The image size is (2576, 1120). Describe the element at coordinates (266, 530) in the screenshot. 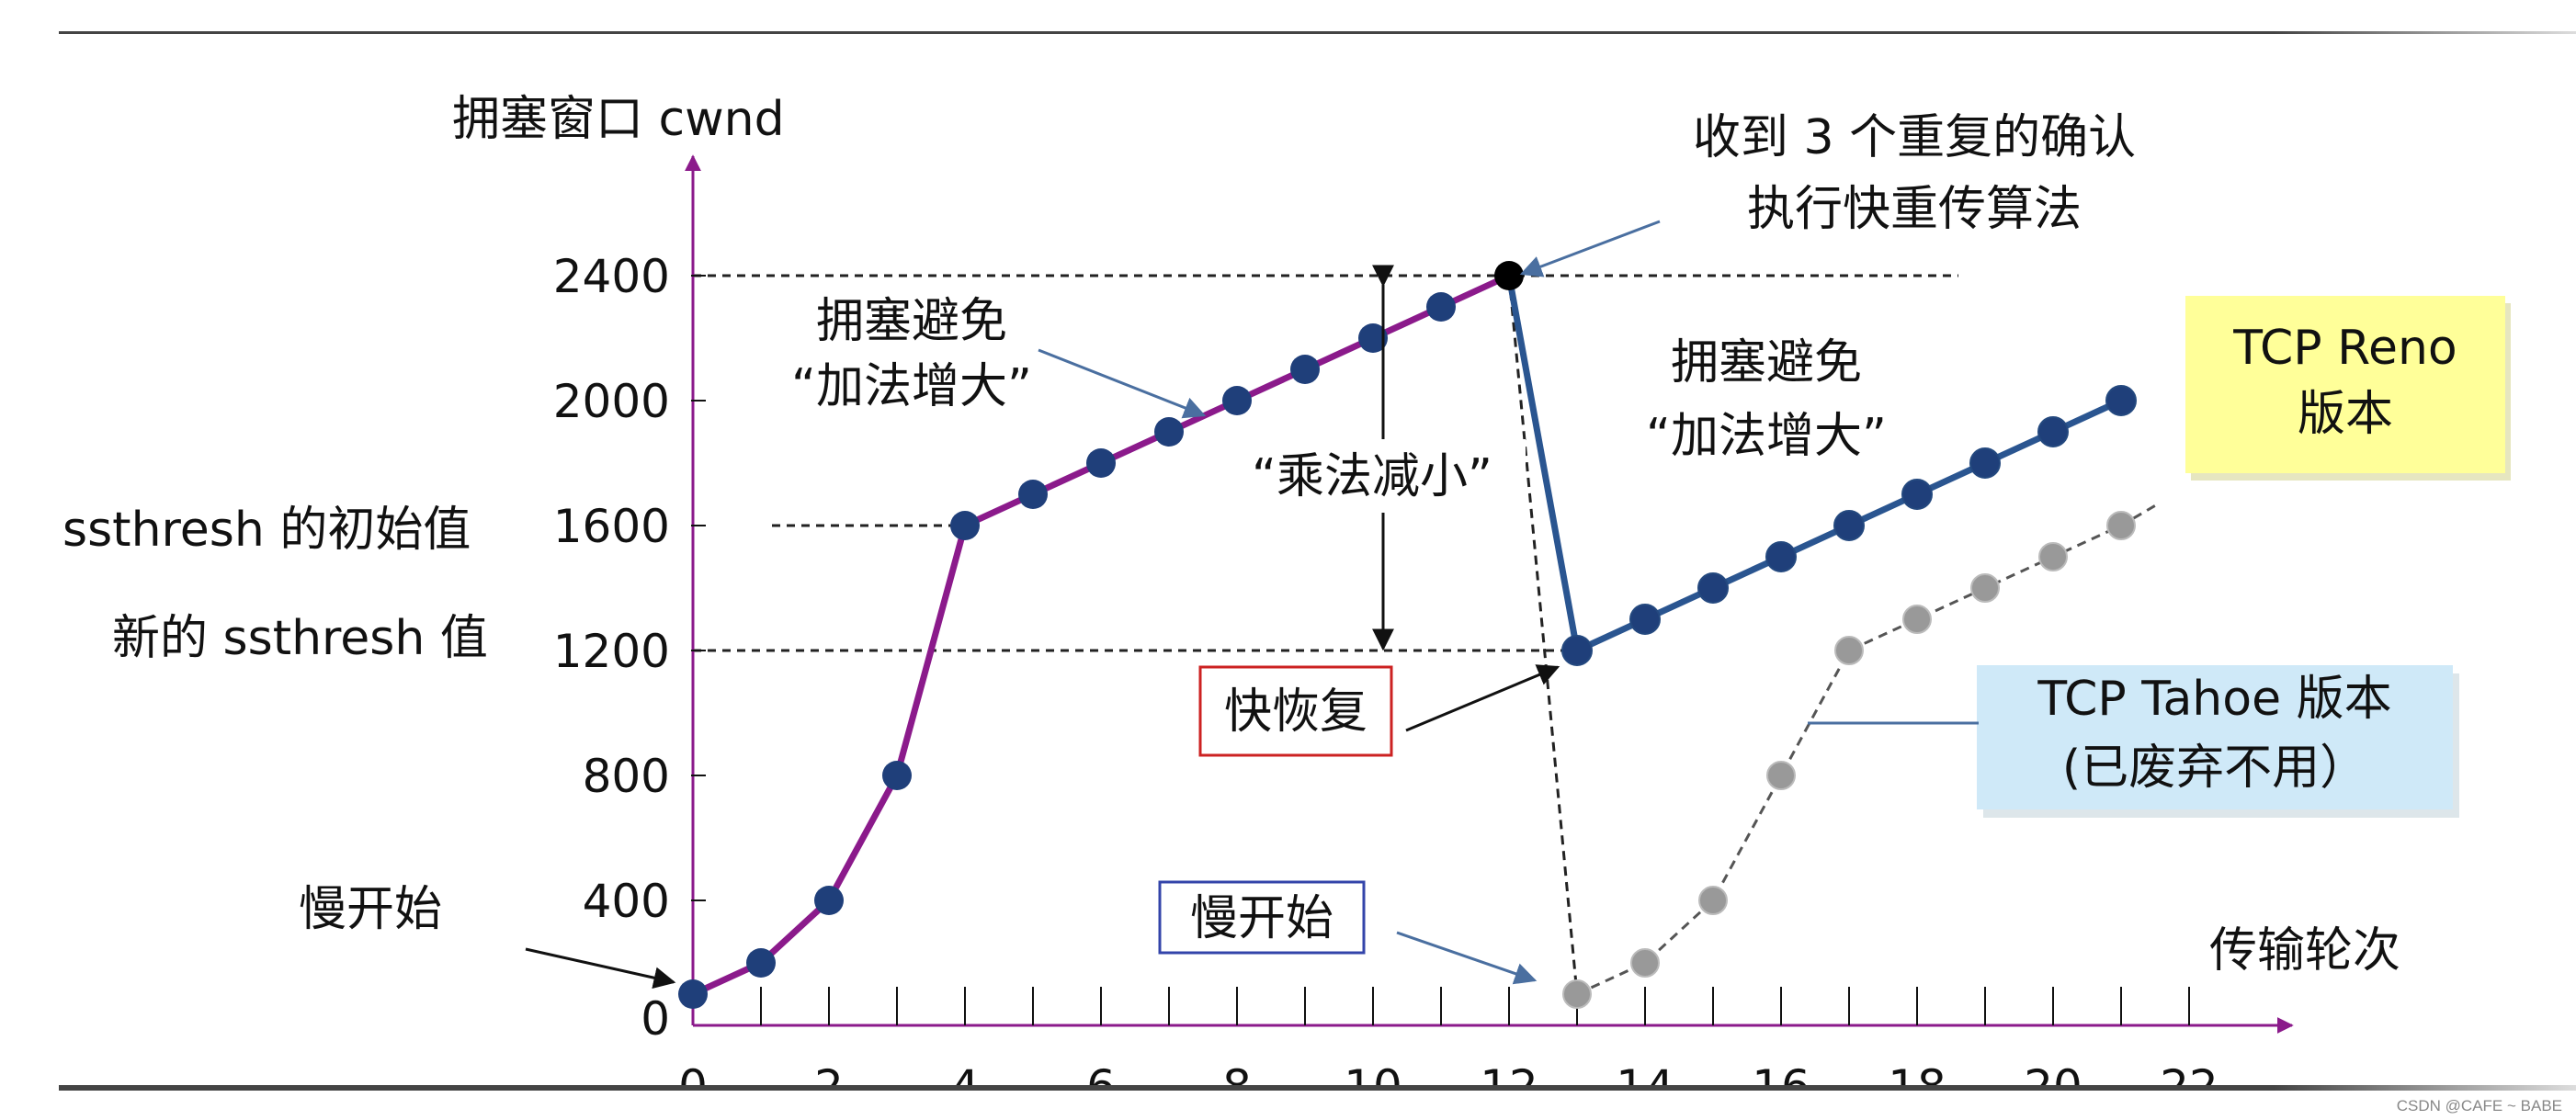

I see `ssthresh-initial-label: ssthresh 的初始值` at that location.